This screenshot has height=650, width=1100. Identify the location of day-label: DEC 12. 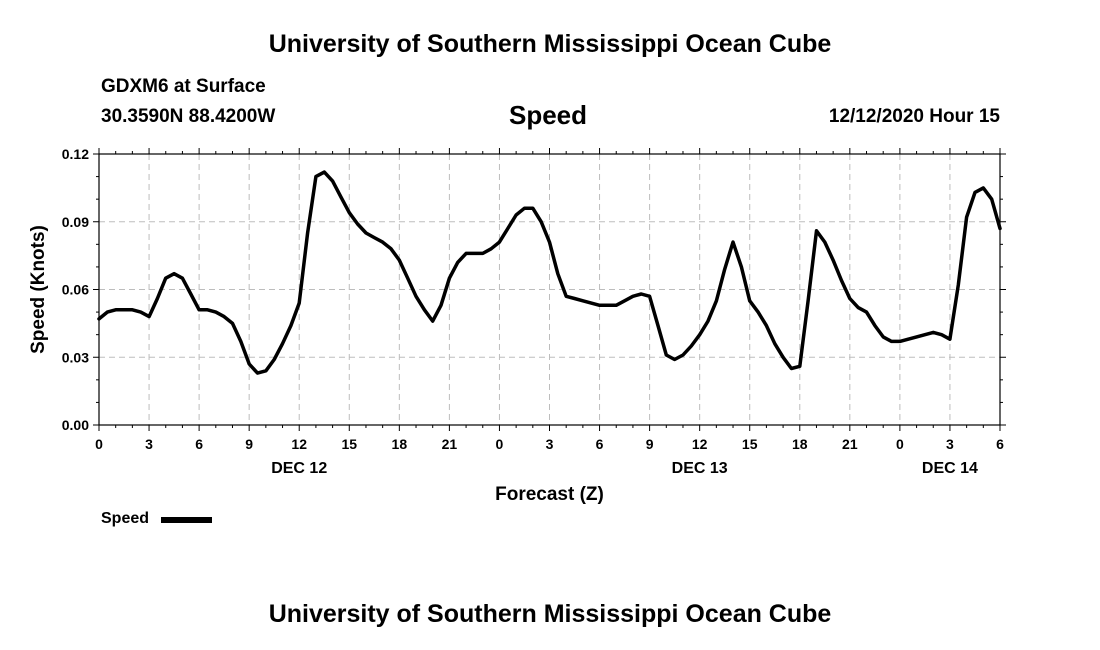
(299, 468).